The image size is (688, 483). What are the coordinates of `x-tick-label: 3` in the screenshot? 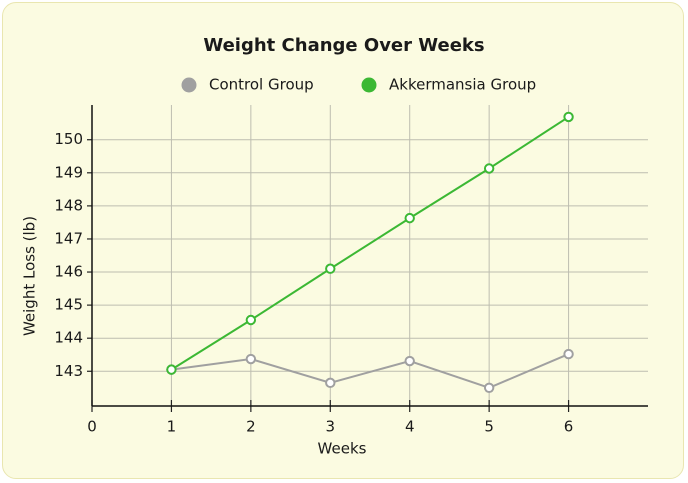 It's located at (331, 427).